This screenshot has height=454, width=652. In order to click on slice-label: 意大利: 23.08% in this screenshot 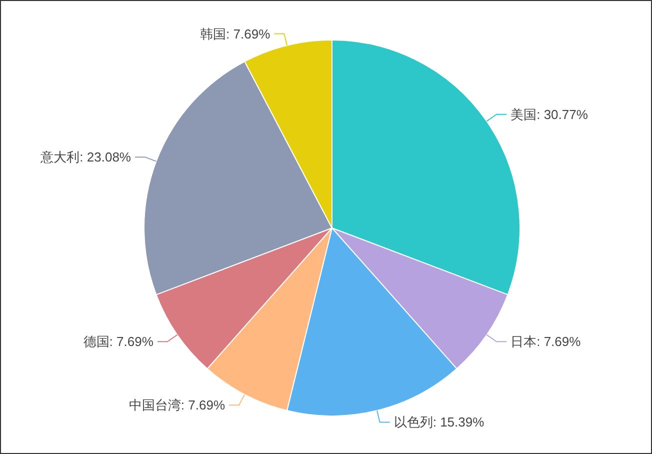, I will do `click(86, 157)`.